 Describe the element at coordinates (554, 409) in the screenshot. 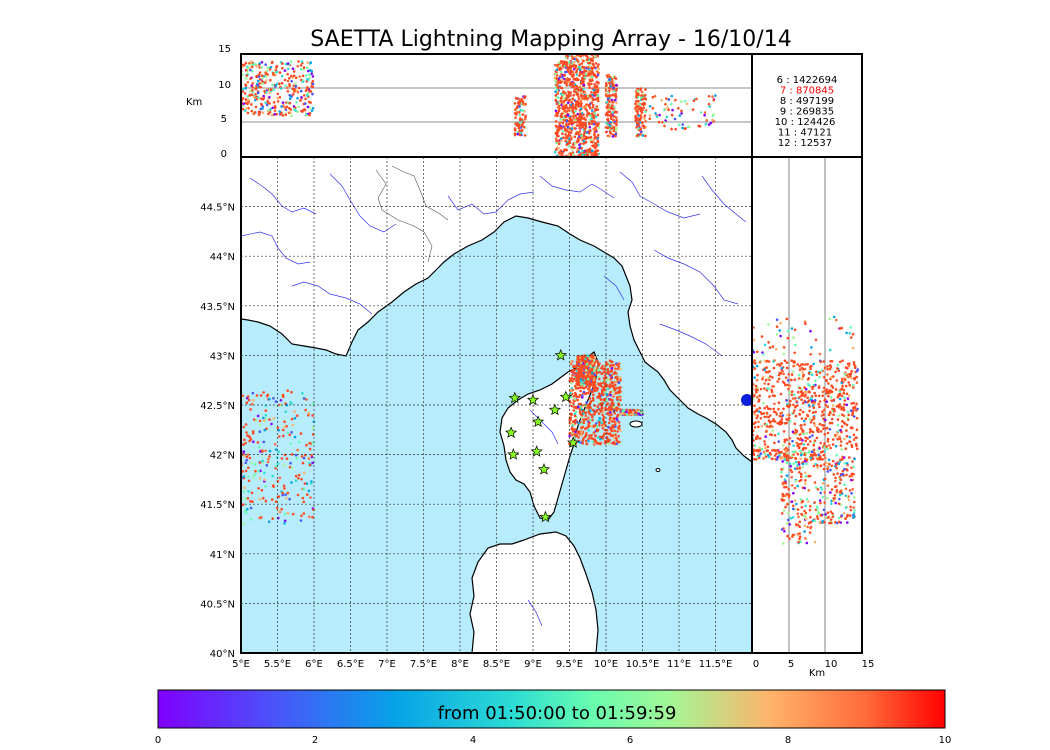

I see `lma-station-star` at that location.